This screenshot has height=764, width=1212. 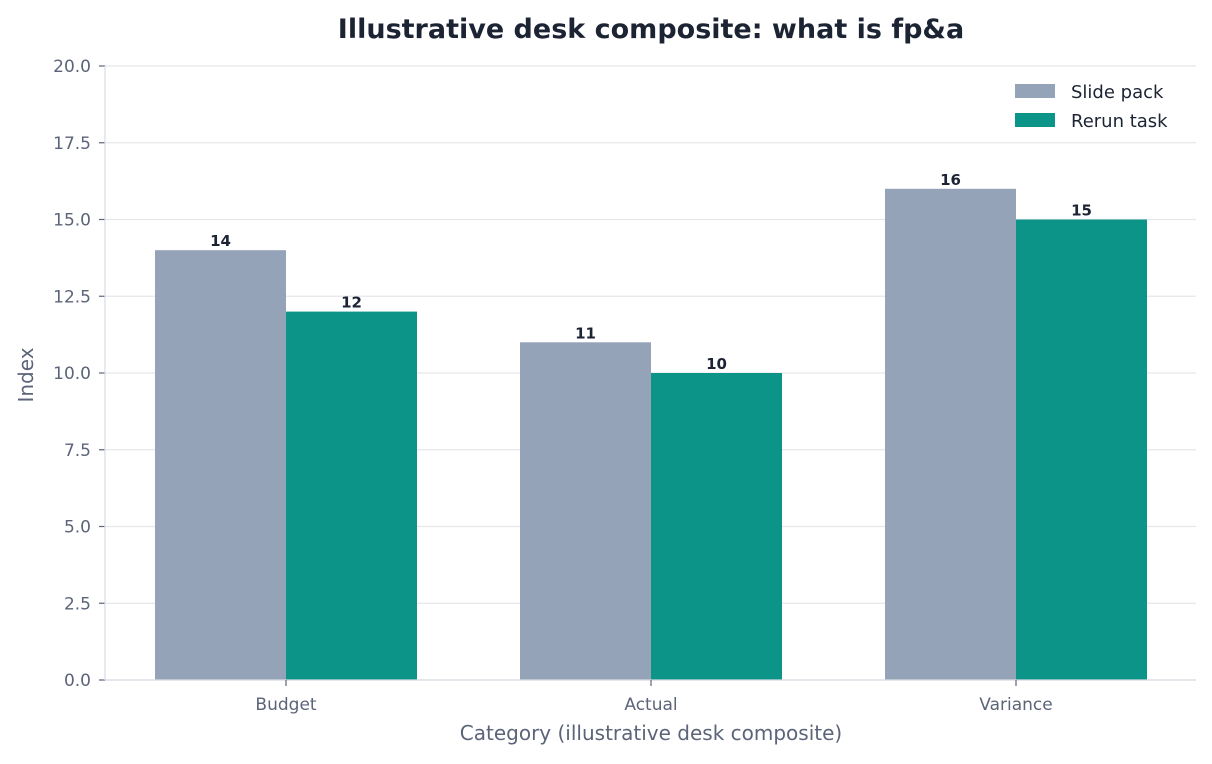 What do you see at coordinates (1015, 705) in the screenshot?
I see `x-tick-label: Variance` at bounding box center [1015, 705].